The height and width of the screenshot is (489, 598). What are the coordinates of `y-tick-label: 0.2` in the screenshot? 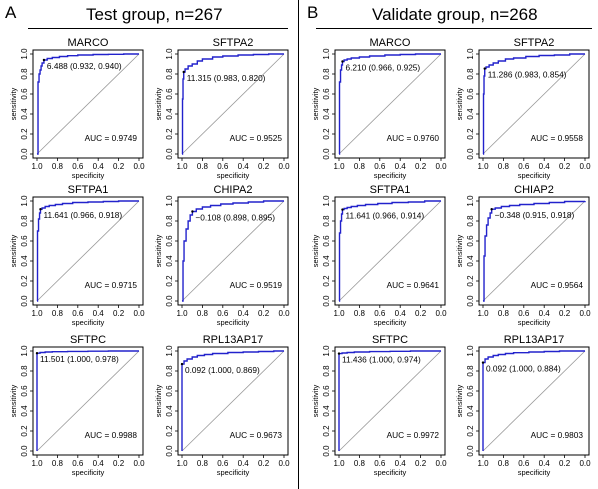 It's located at (470, 431).